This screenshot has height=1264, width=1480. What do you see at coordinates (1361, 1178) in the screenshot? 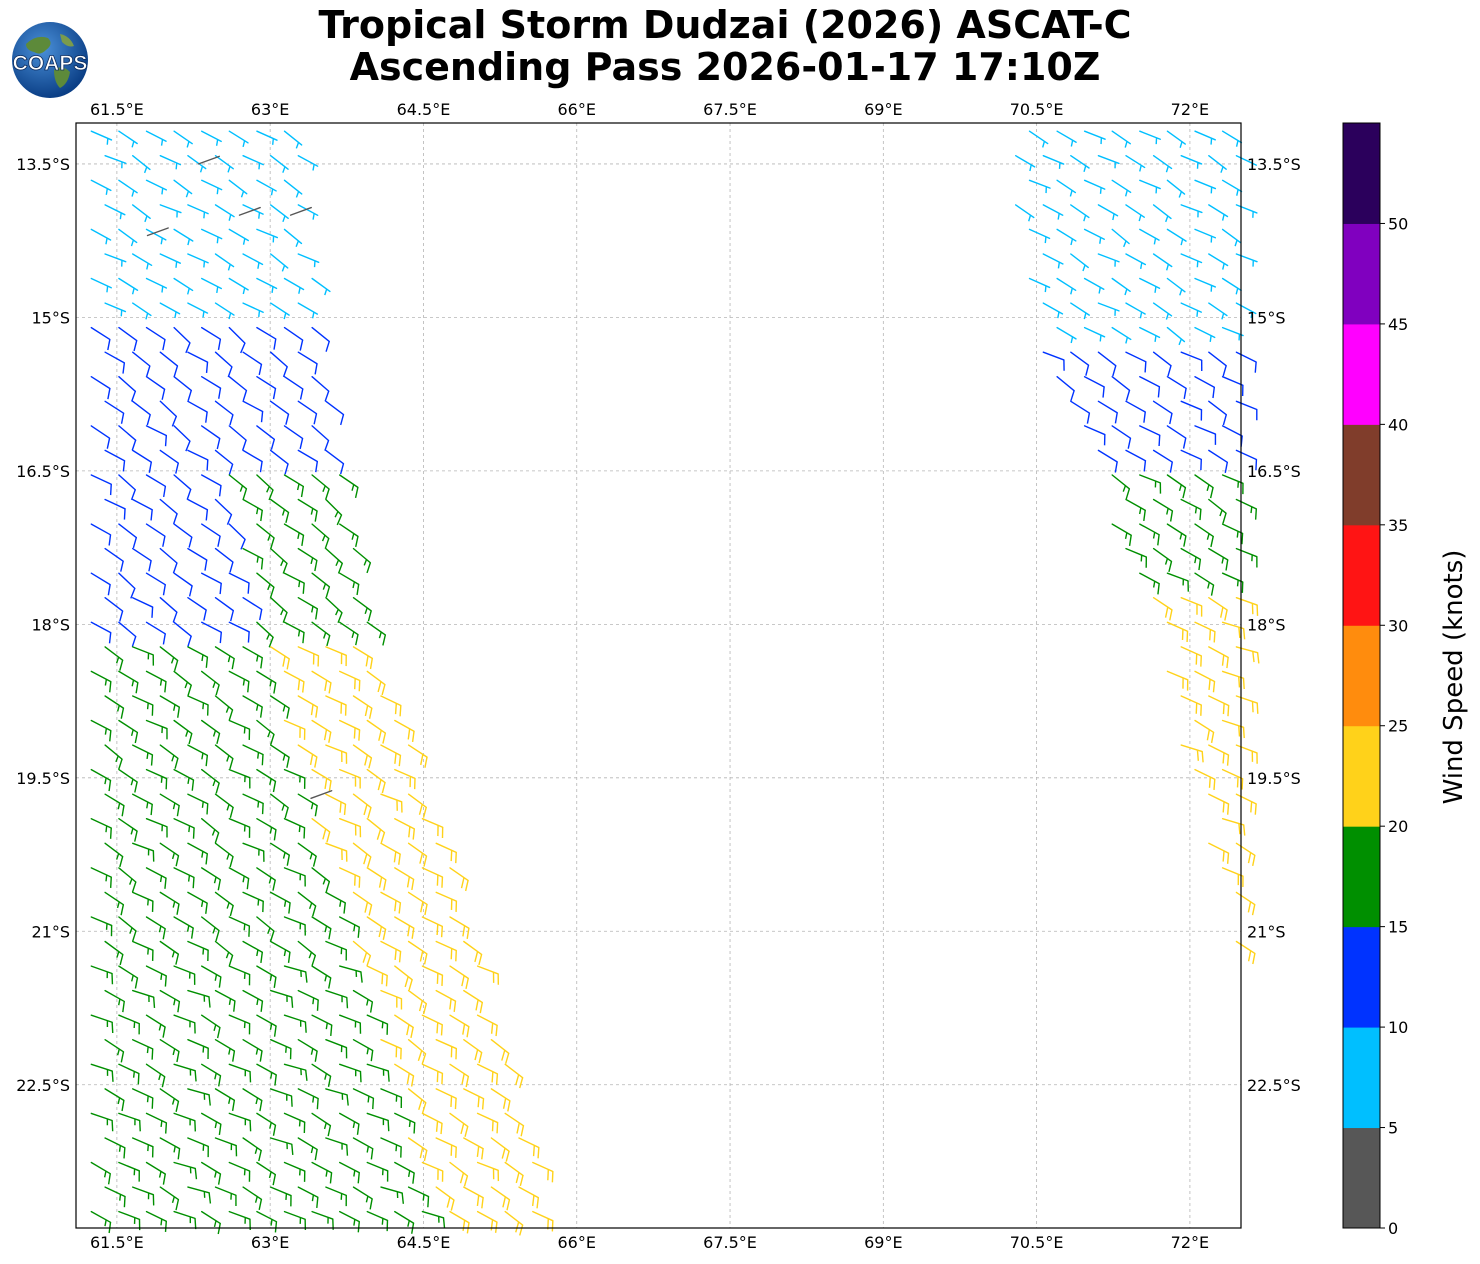
I see `colorbar-bin` at bounding box center [1361, 1178].